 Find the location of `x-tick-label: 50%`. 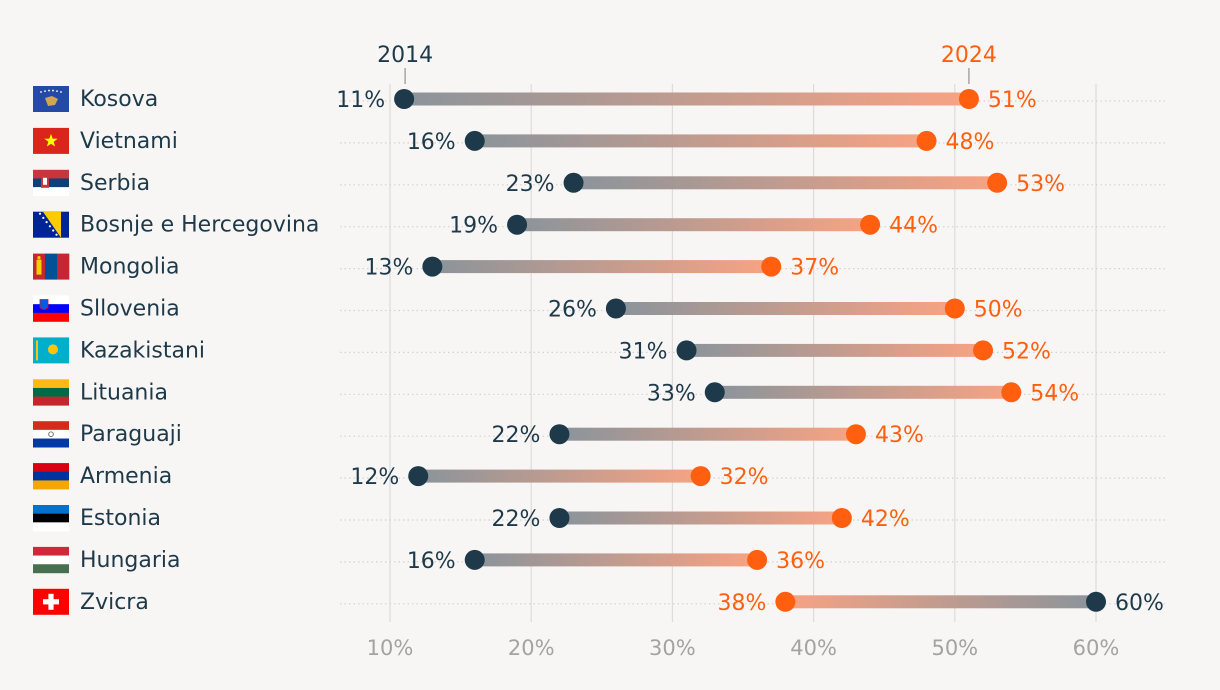

x-tick-label: 50% is located at coordinates (954, 648).